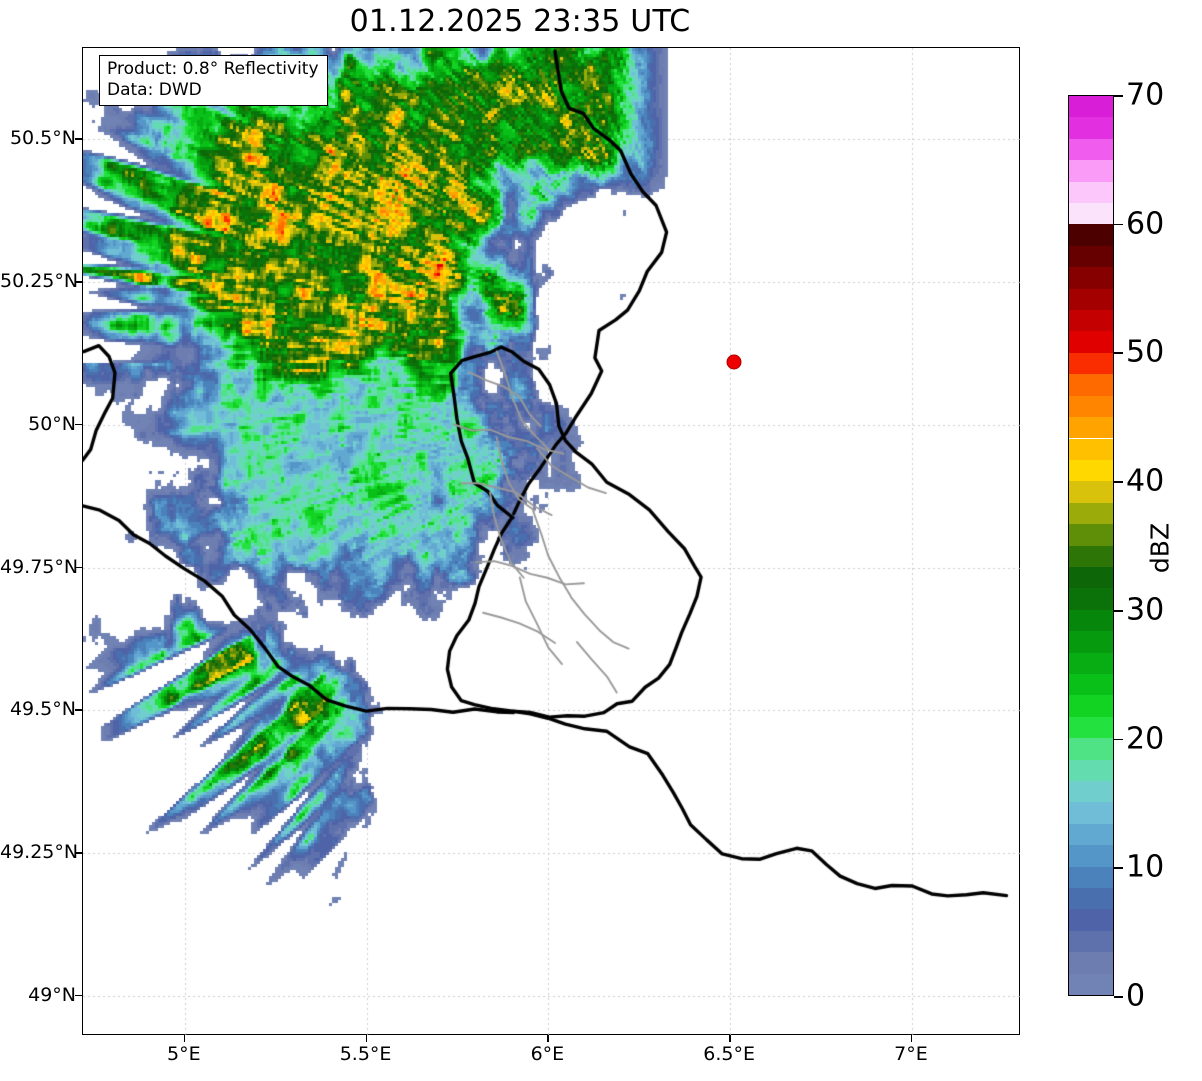 Image resolution: width=1202 pixels, height=1081 pixels. I want to click on colorbar-tick-label-0: 0, so click(1136, 996).